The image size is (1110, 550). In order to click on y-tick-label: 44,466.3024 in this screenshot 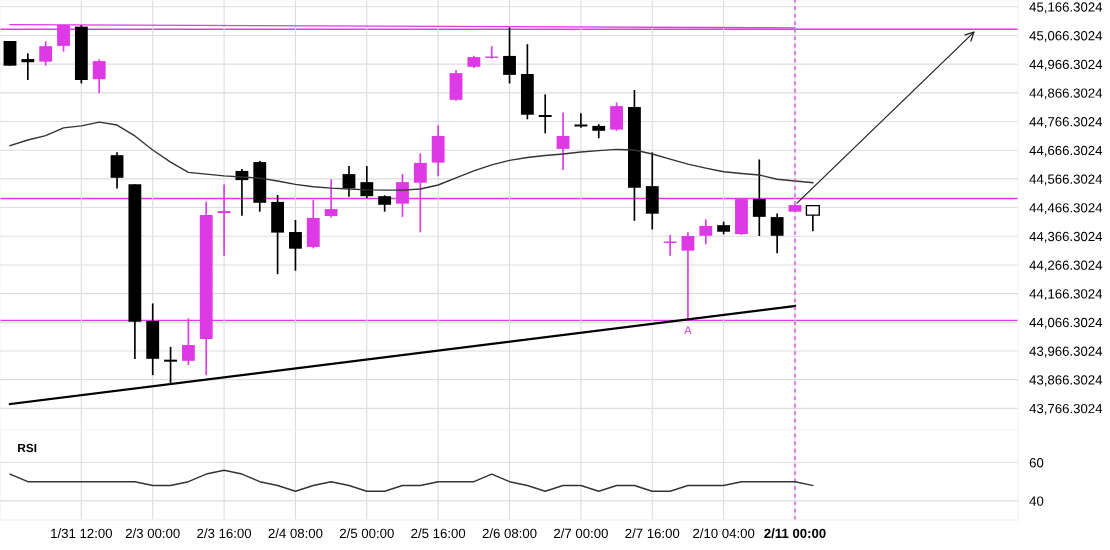, I will do `click(1066, 209)`.